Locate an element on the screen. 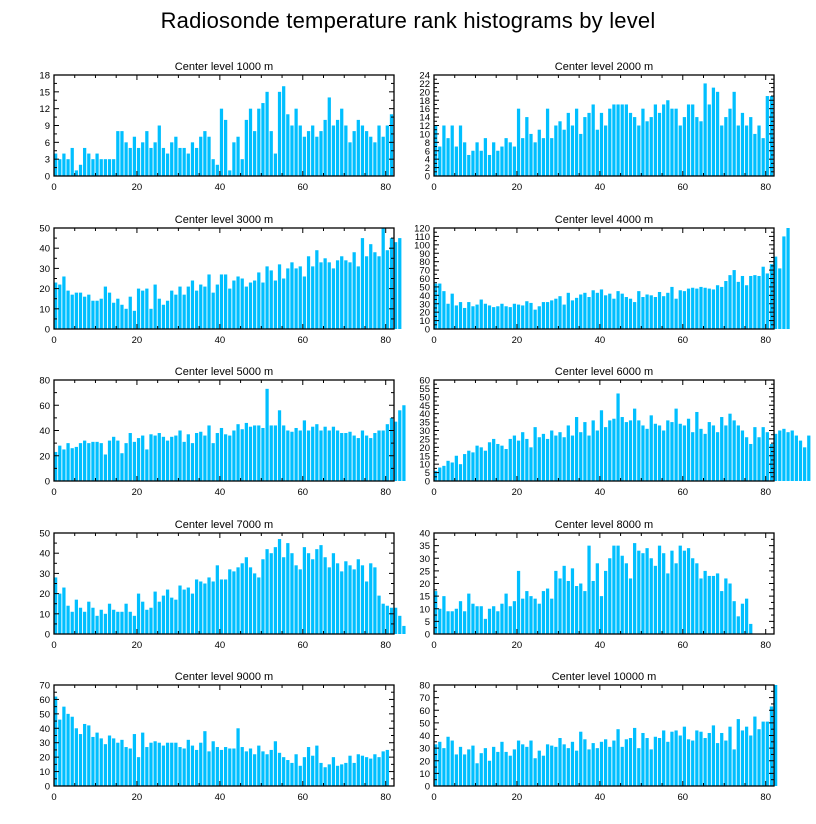 The width and height of the screenshot is (816, 824). x-tick-label: 20 is located at coordinates (137, 645).